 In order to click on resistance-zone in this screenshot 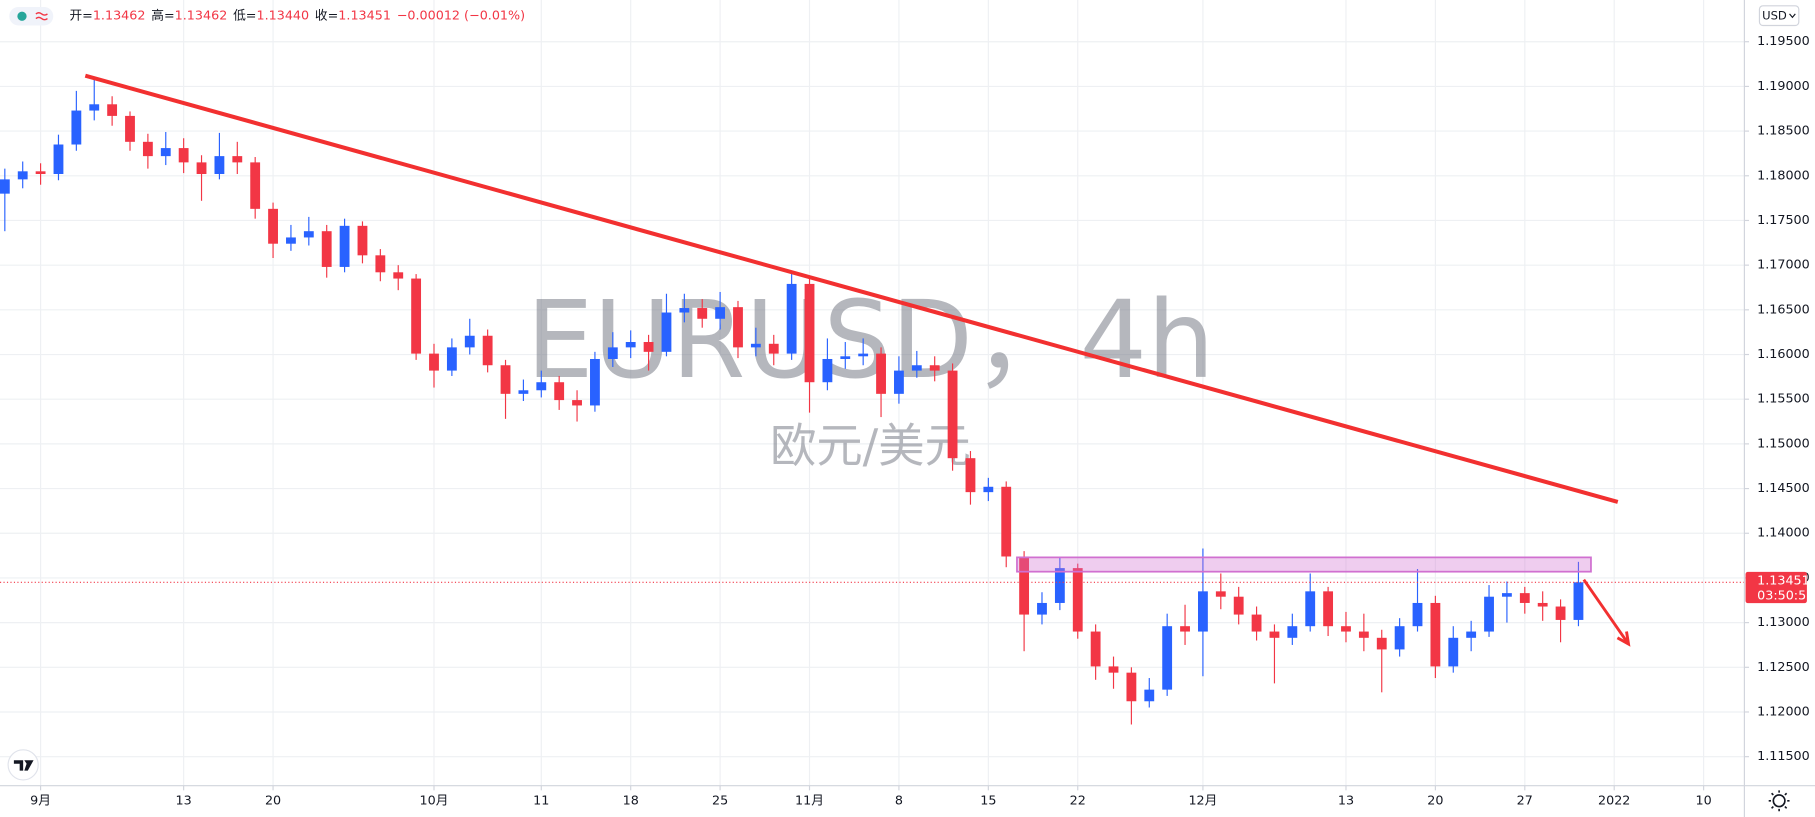, I will do `click(1304, 564)`.